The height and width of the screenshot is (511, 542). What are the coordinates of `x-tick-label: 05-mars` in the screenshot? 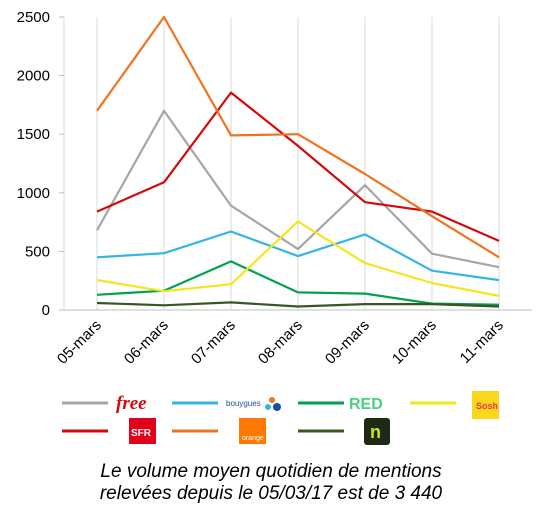 It's located at (79, 342).